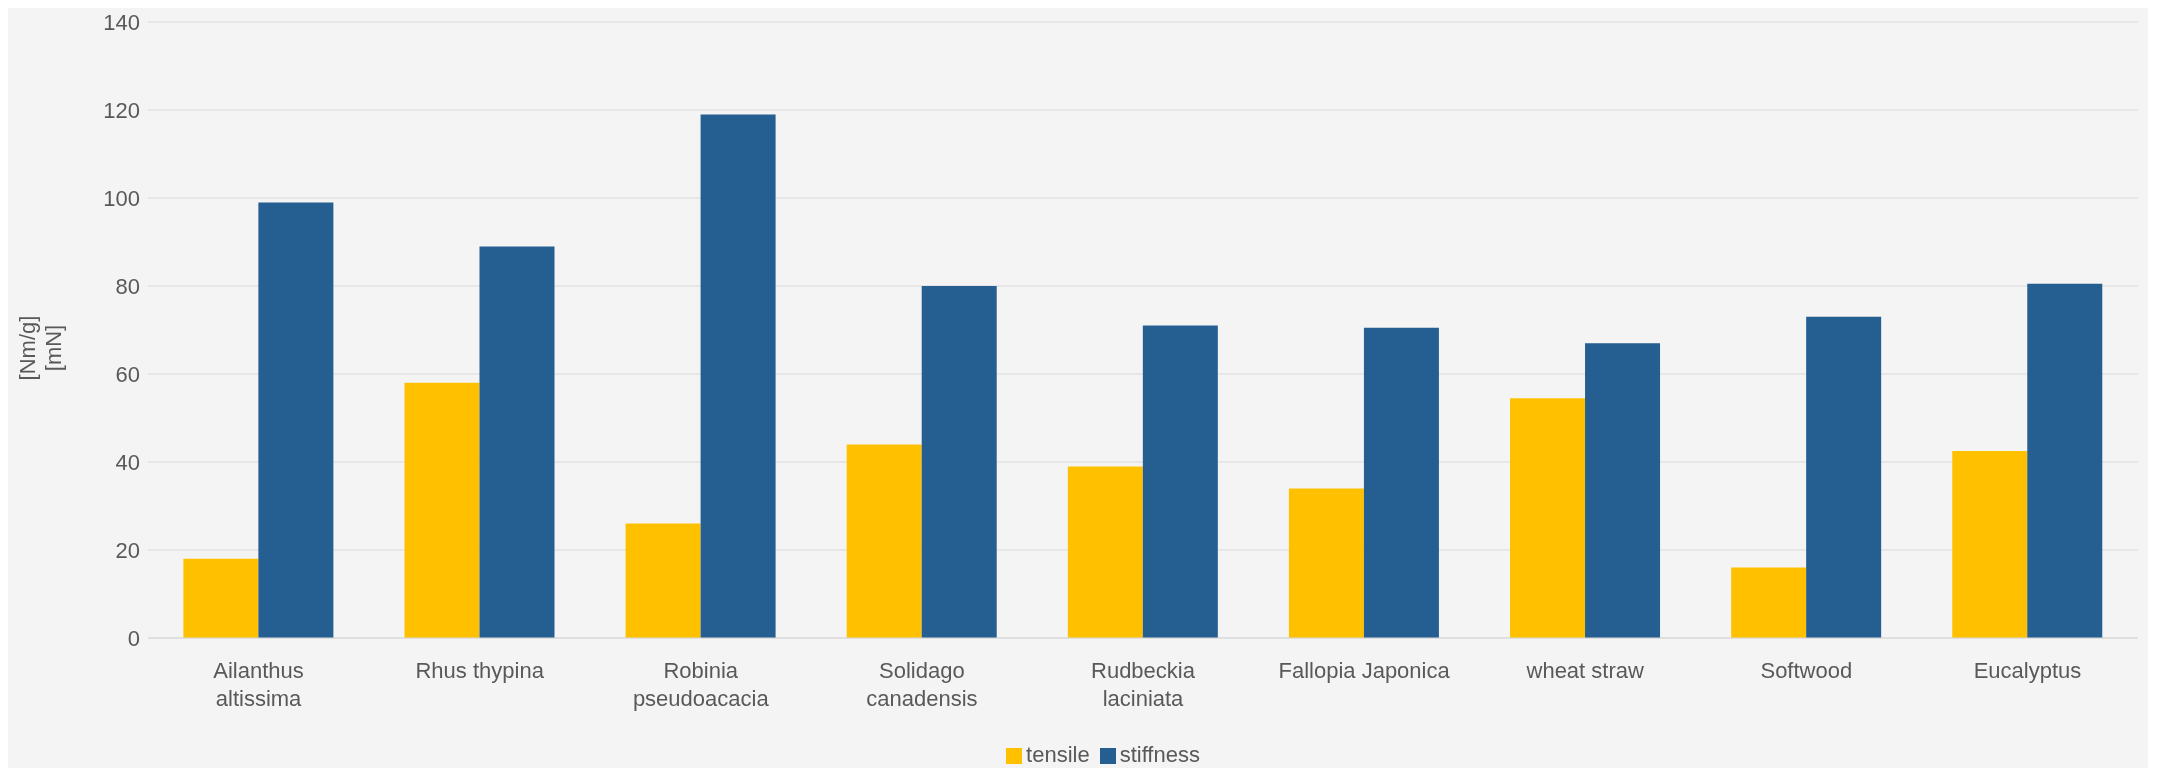  Describe the element at coordinates (40, 348) in the screenshot. I see `y-axis-title: [Nm/g] [mN]` at that location.